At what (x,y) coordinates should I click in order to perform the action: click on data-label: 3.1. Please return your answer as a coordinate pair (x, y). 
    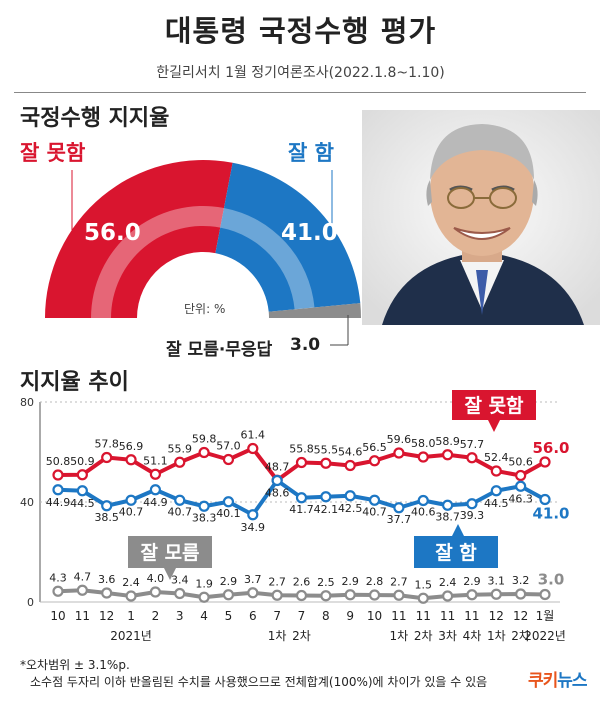
    Looking at the image, I should click on (497, 580).